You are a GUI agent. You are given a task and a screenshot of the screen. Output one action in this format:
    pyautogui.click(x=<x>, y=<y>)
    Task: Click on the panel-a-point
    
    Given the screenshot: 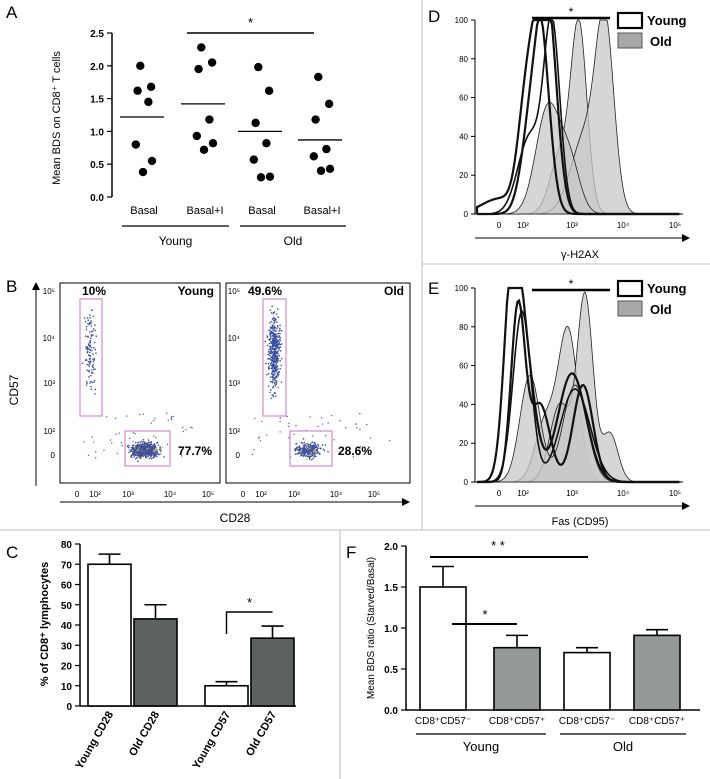 What is the action you would take?
    pyautogui.click(x=269, y=90)
    